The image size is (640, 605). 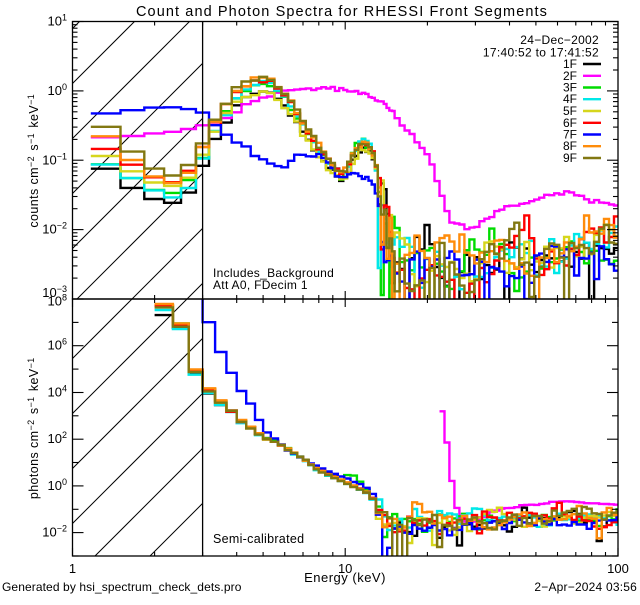 I want to click on svg-text: Includes_Background, so click(x=273, y=273).